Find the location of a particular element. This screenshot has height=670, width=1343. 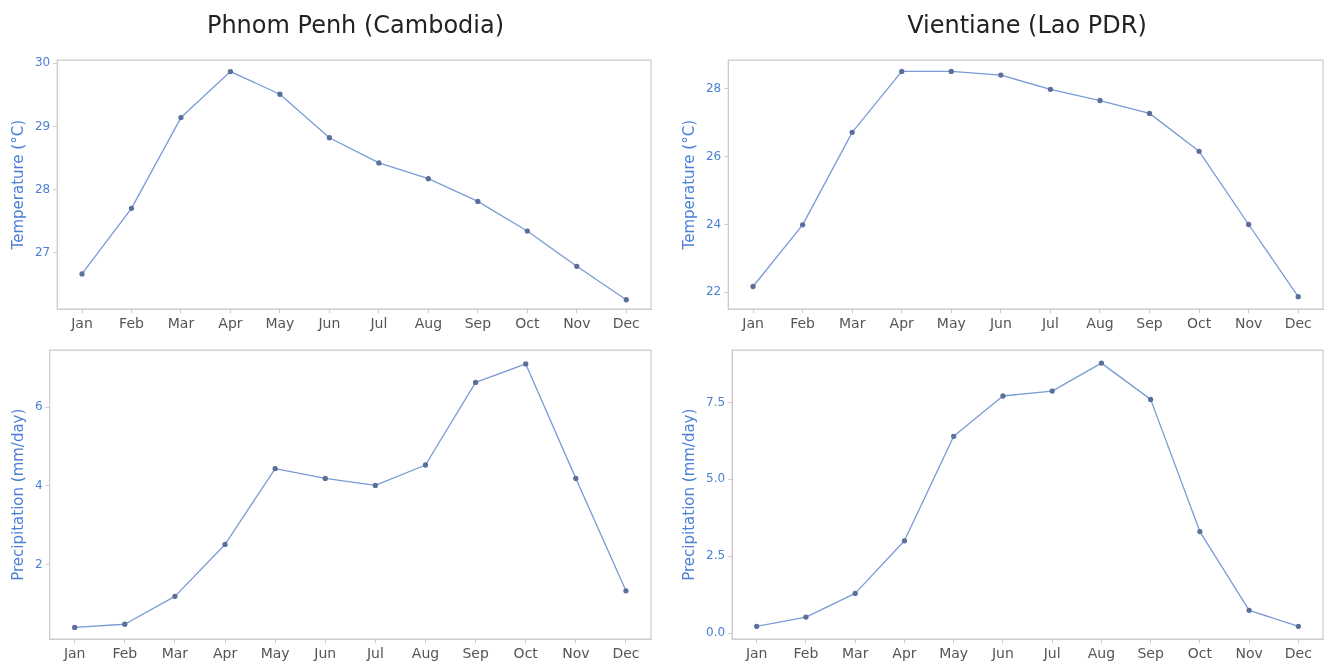

y-tick-label: 24 is located at coordinates (713, 223).